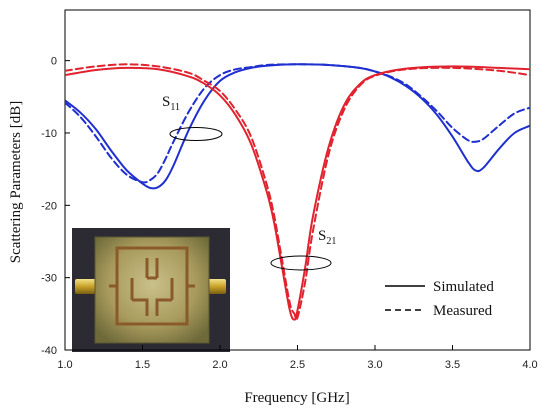 The image size is (550, 416). I want to click on x-axis-title: Frequency [GHz], so click(296, 398).